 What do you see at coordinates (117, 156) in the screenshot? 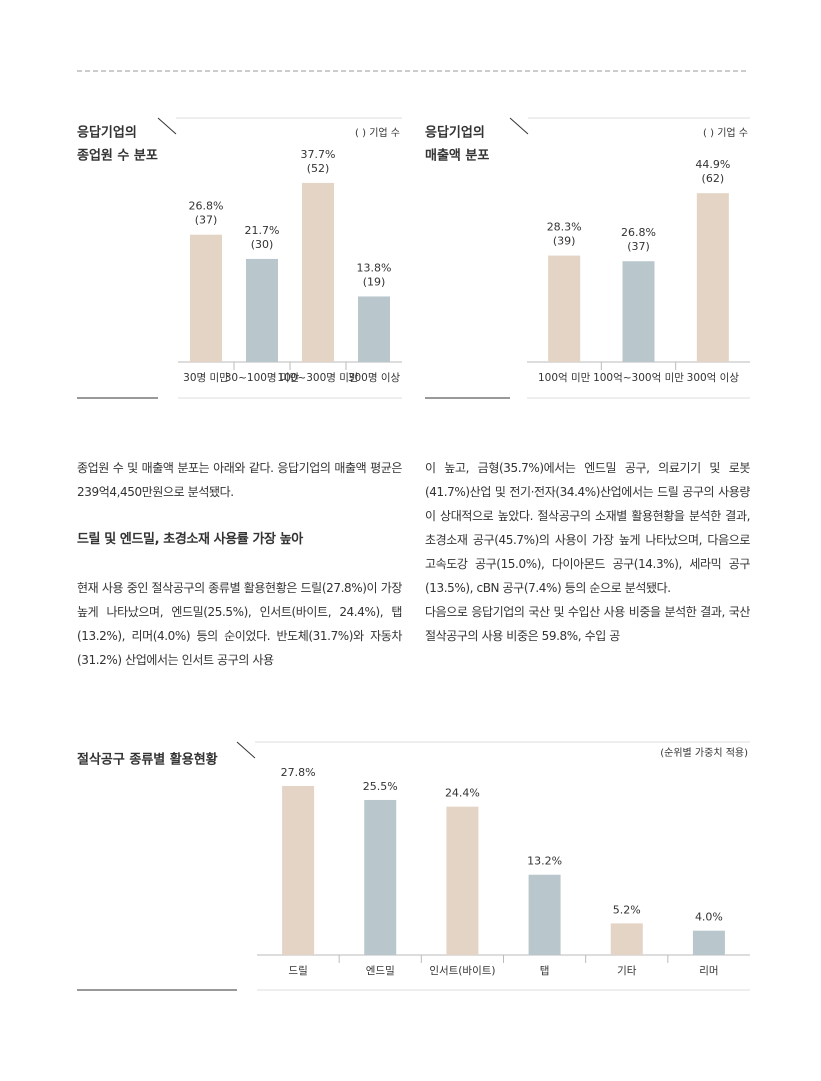
I see `chart-title: 종업원 수 분포` at bounding box center [117, 156].